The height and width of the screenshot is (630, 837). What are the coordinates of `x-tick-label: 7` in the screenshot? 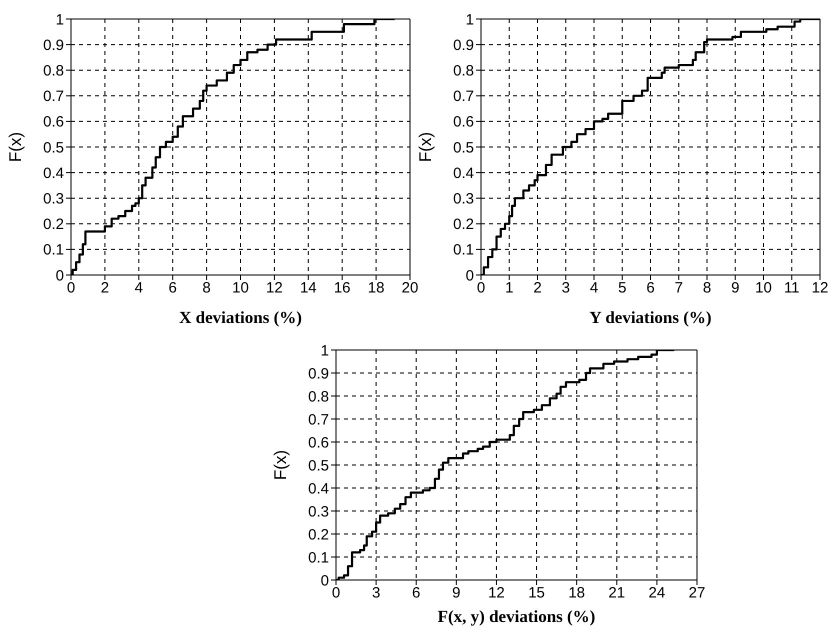 It's located at (678, 288).